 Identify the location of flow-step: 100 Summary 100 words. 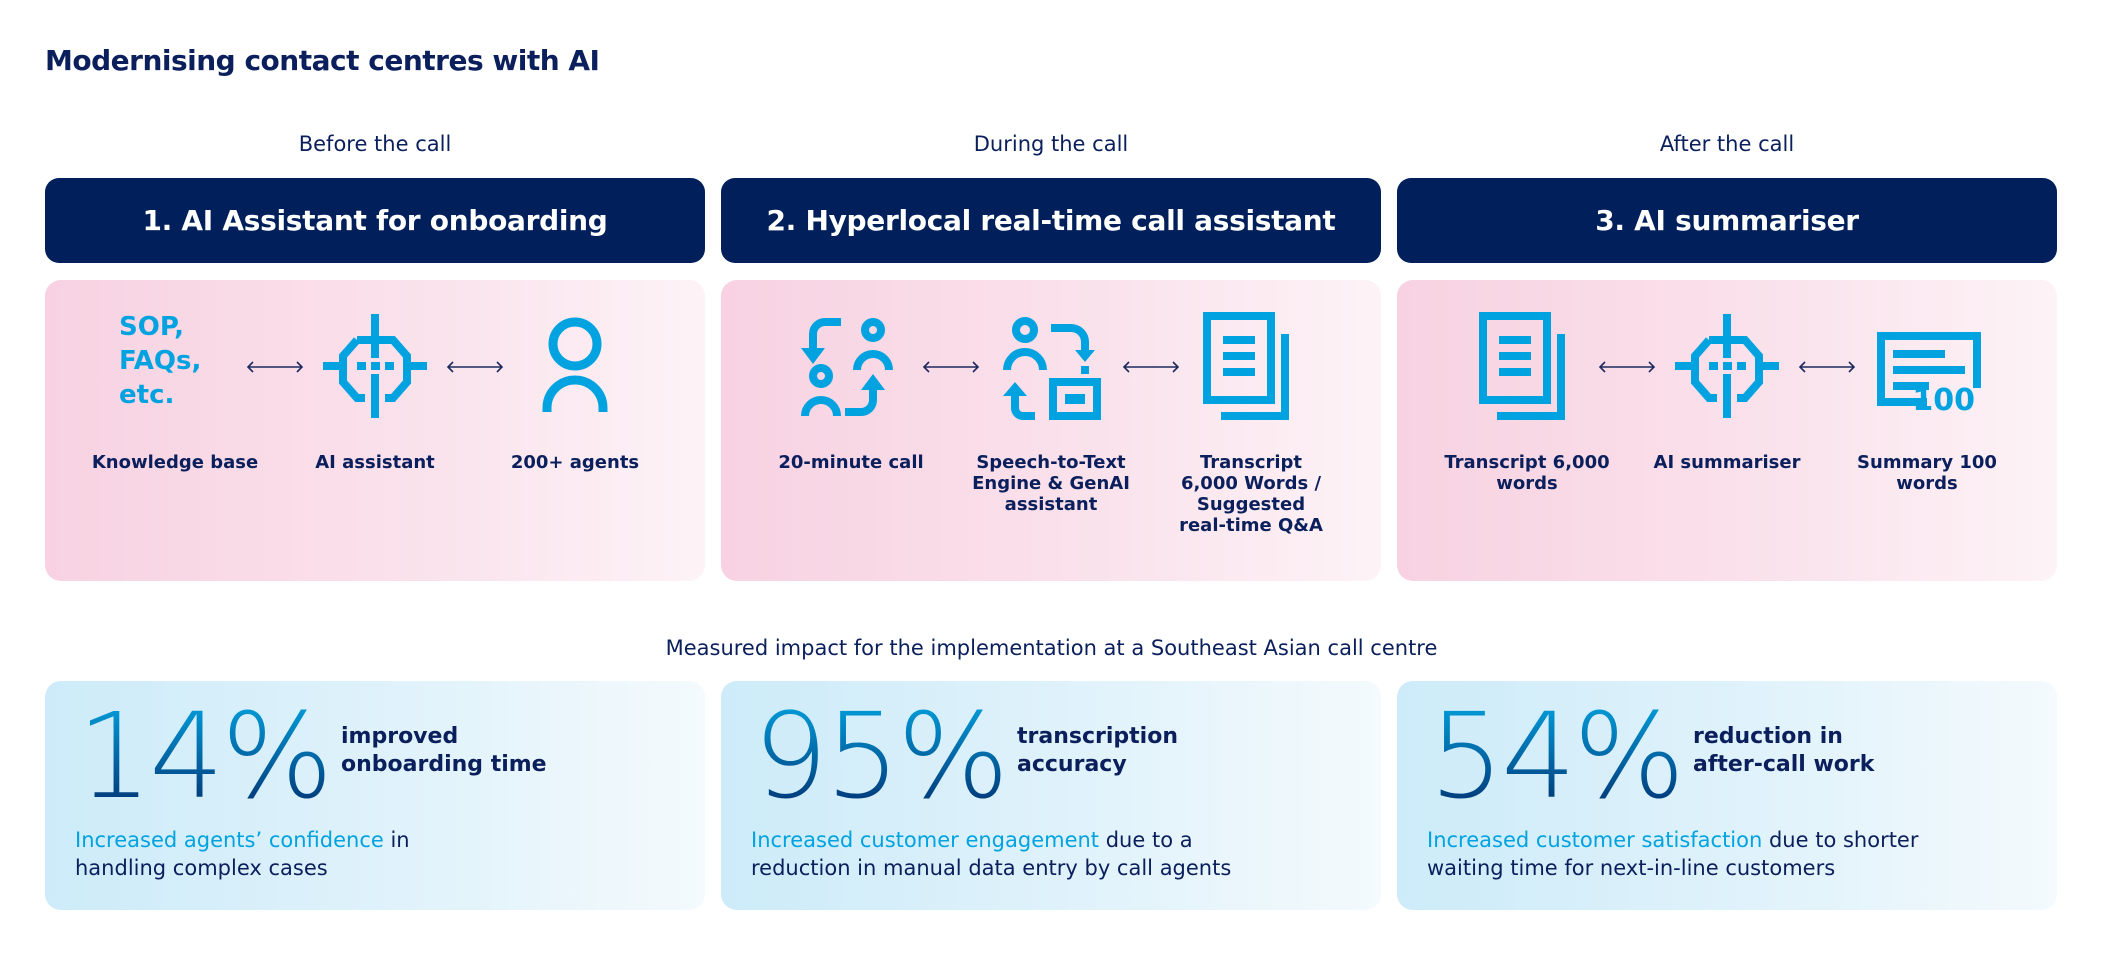
(1927, 402).